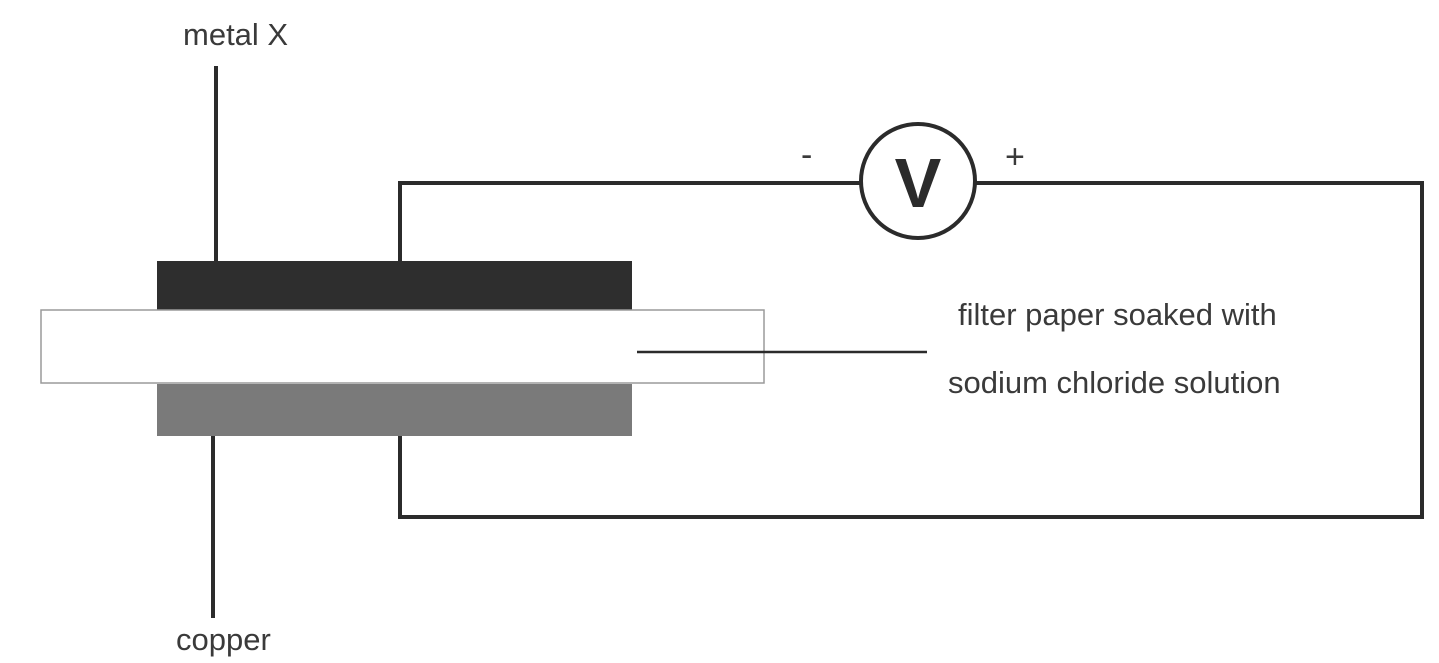 This screenshot has width=1439, height=663. Describe the element at coordinates (394, 410) in the screenshot. I see `copper-plate` at that location.